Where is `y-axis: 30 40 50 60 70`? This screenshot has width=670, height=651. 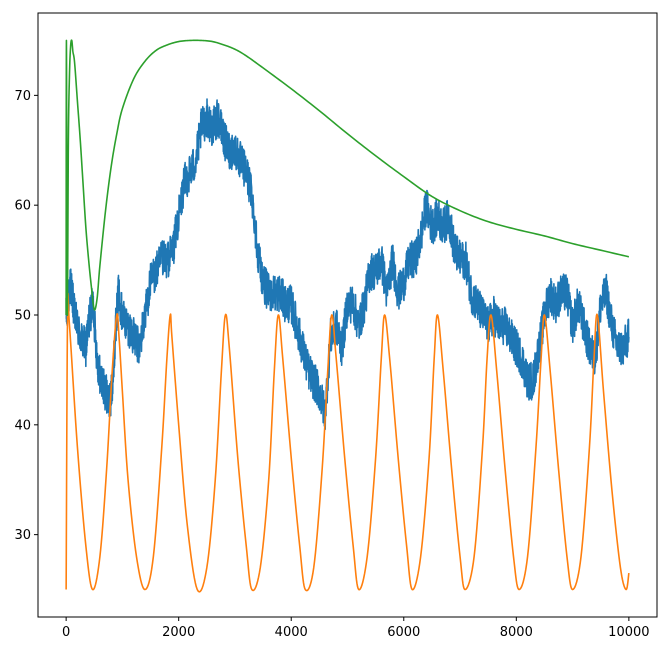
y-axis: 30 40 50 60 70 is located at coordinates (26, 316).